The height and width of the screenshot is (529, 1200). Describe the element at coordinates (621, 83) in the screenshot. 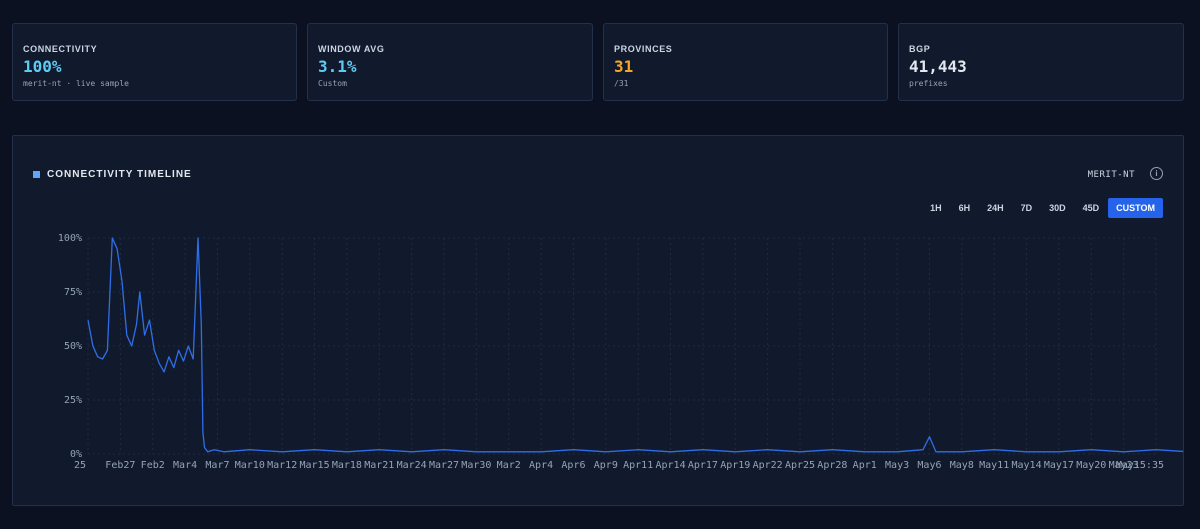

I see `card-subtitle: /31` at that location.